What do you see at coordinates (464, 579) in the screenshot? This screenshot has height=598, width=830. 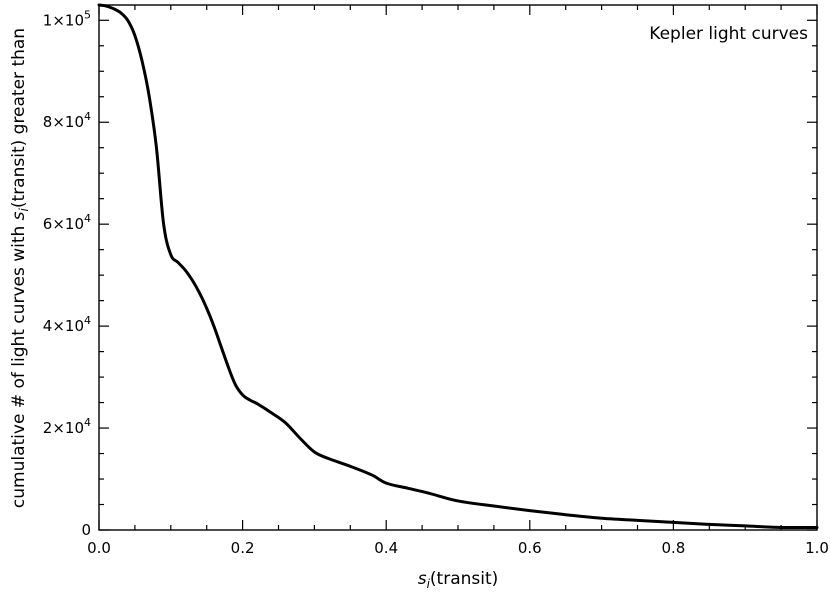 I see `x-axis-title-suffix: (transit)` at bounding box center [464, 579].